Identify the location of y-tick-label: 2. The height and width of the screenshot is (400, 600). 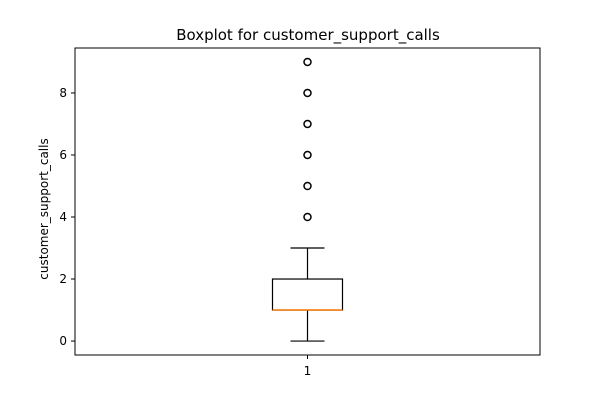
(63, 279).